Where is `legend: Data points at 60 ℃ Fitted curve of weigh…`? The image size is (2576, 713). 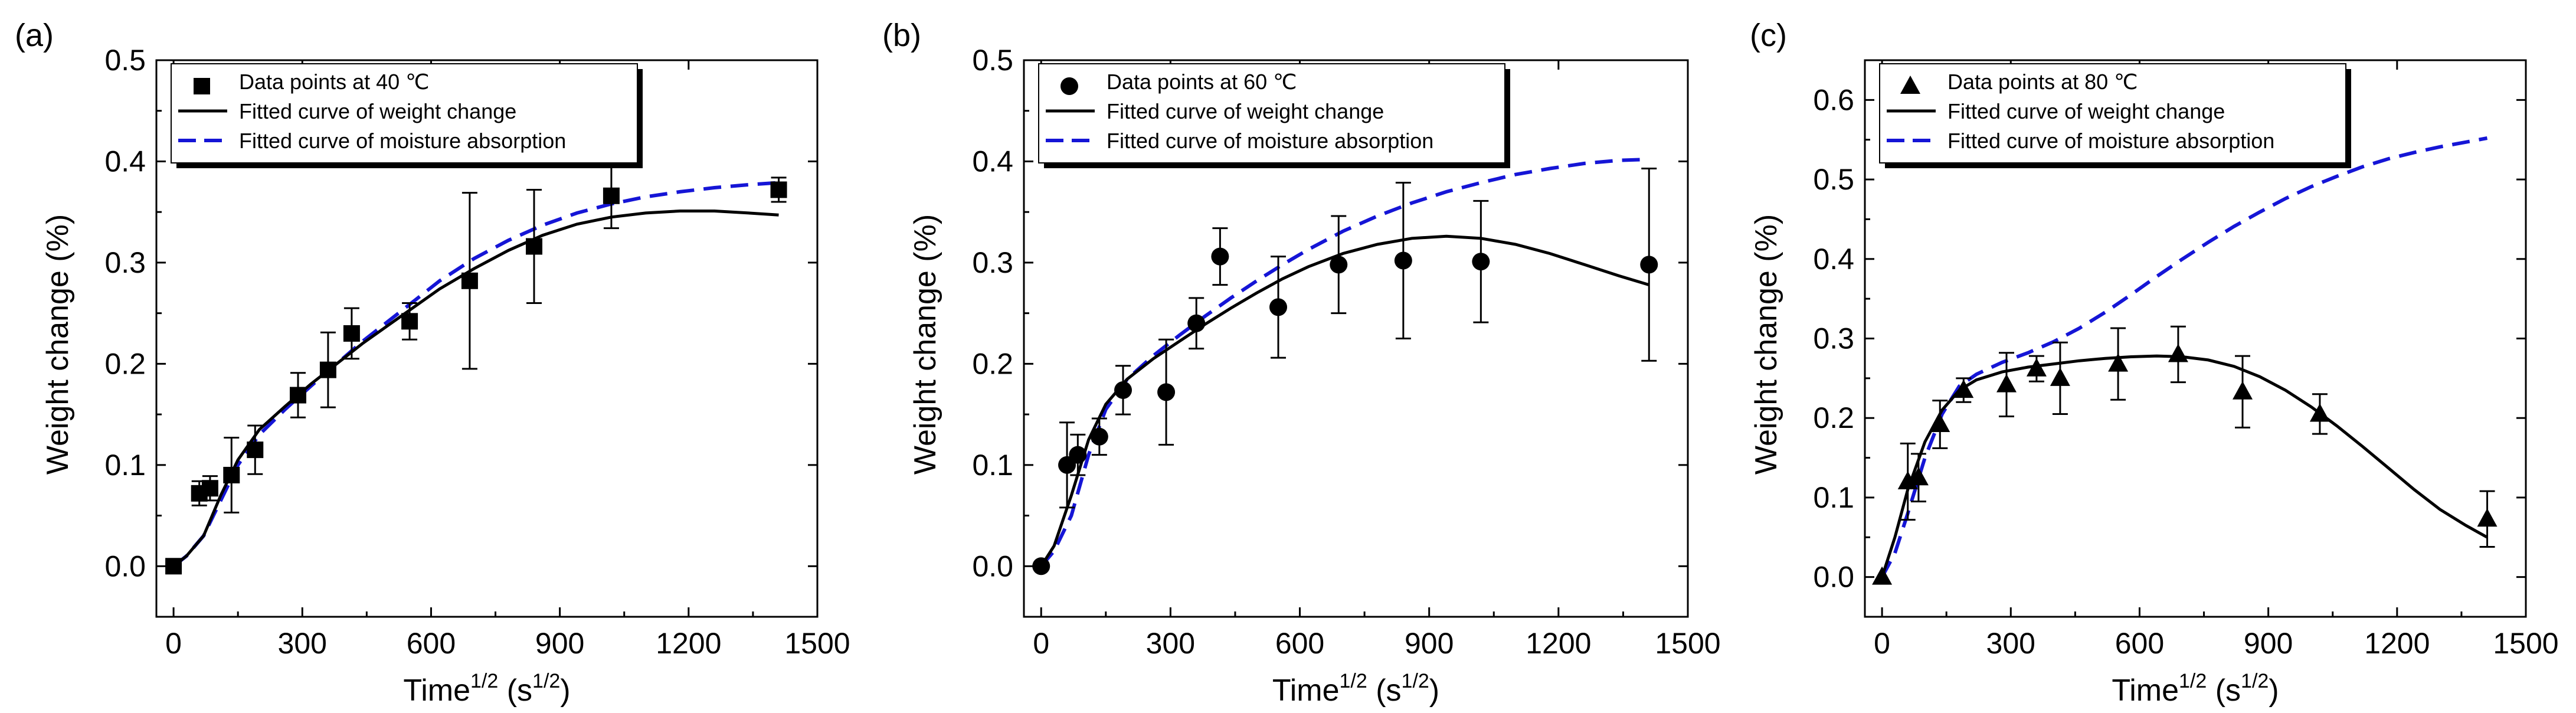
legend: Data points at 60 ℃ Fitted curve of weigh… is located at coordinates (1274, 115).